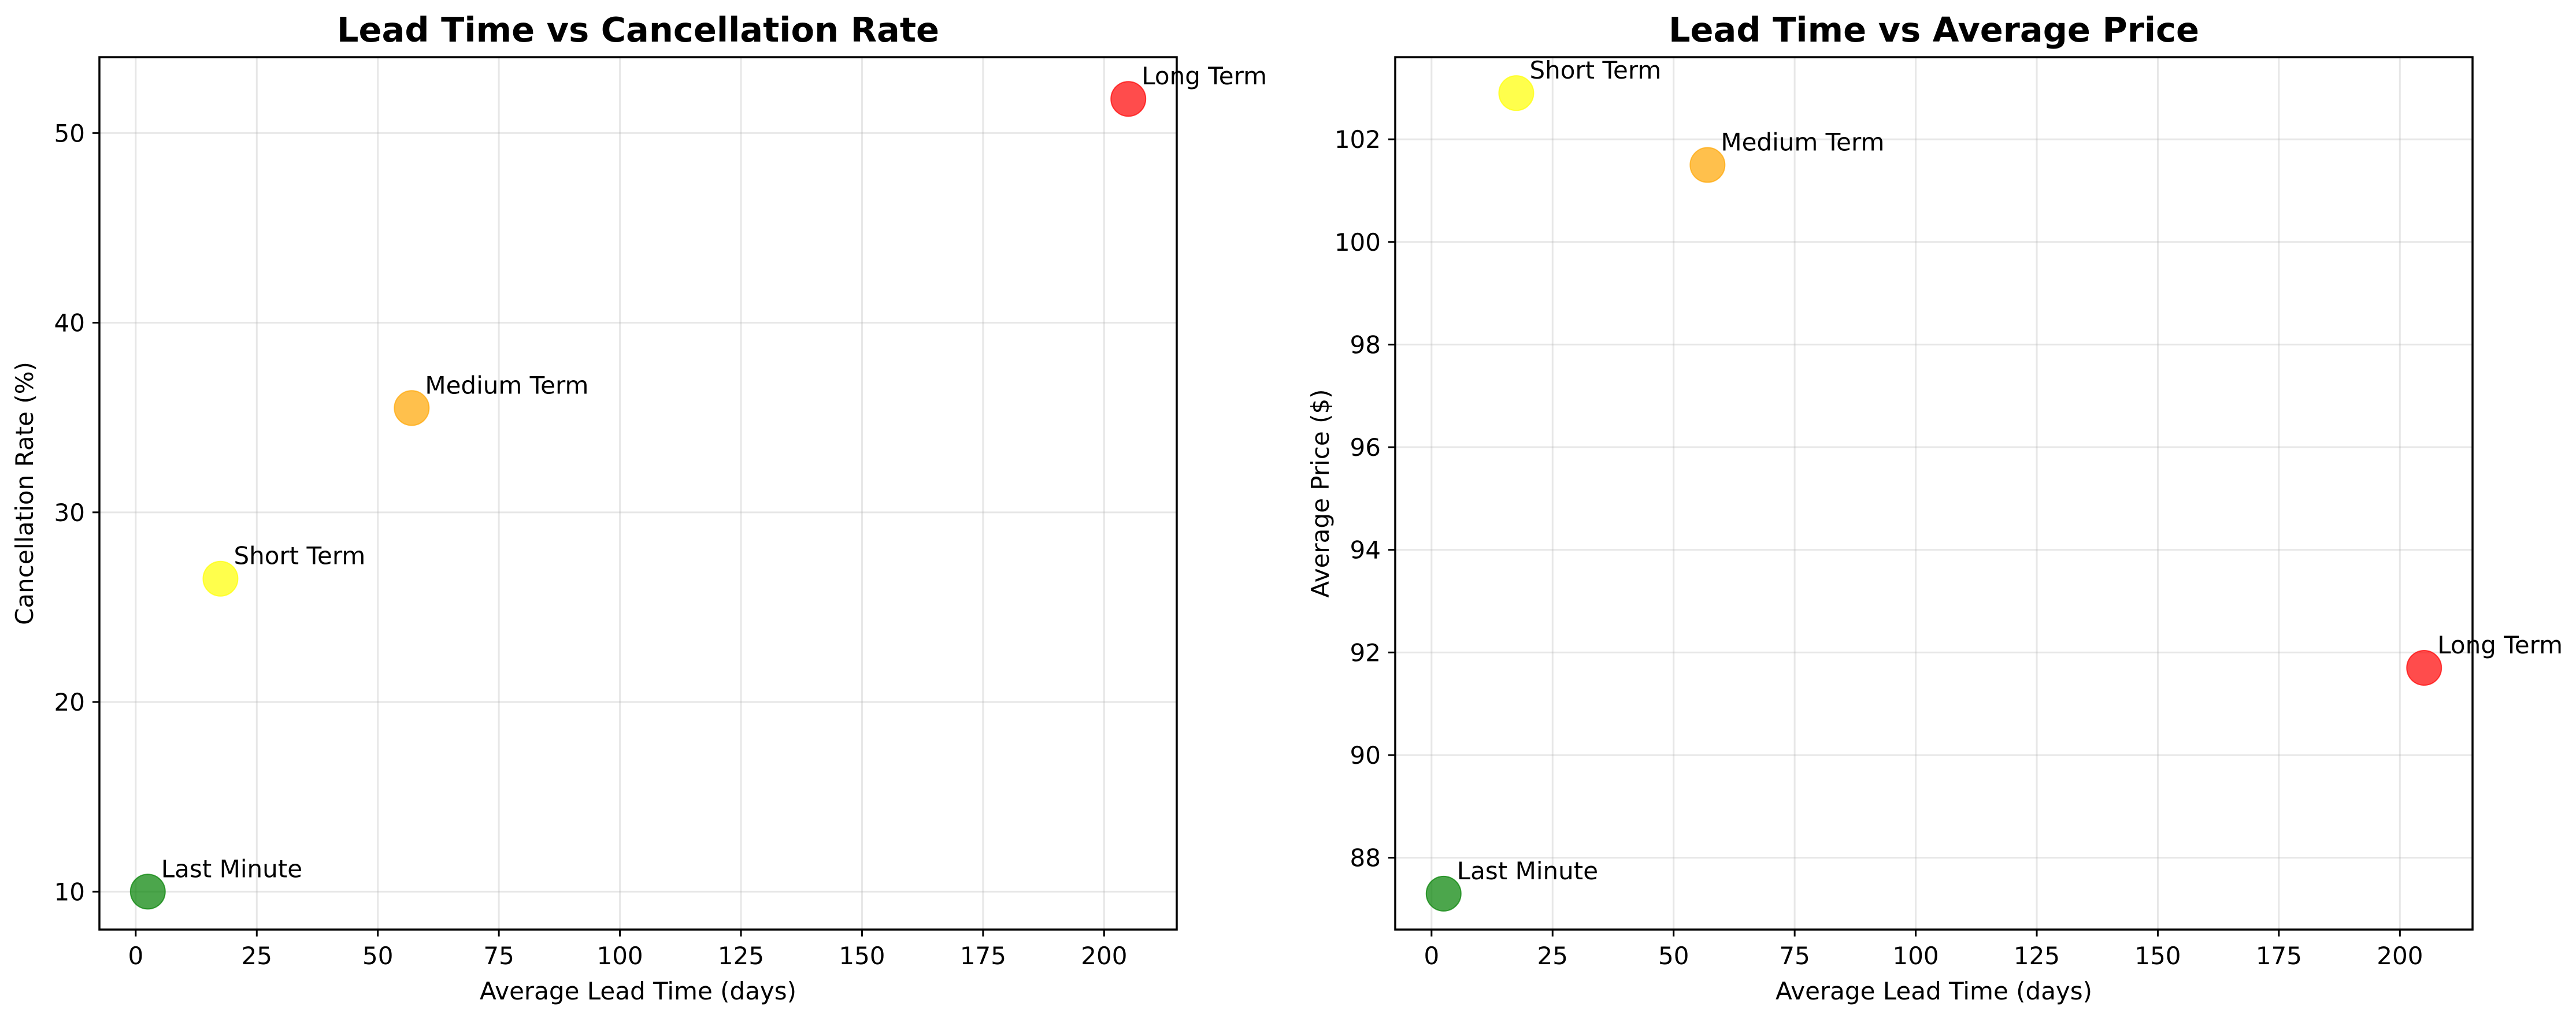 This screenshot has height=1022, width=2576. Describe the element at coordinates (1358, 243) in the screenshot. I see `y-tick-label: 100` at that location.